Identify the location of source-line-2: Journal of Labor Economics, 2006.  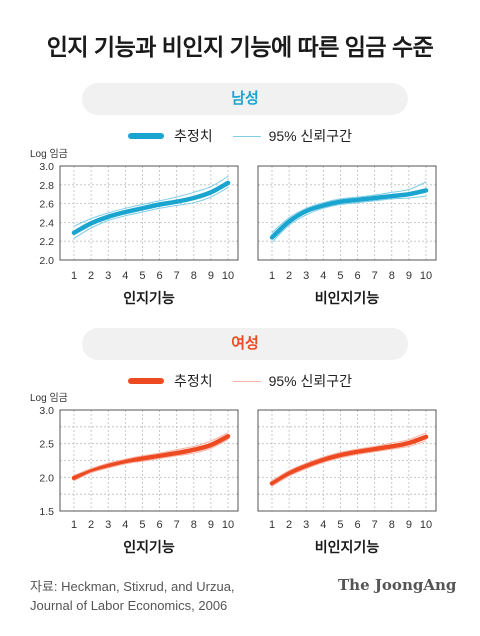
(129, 605).